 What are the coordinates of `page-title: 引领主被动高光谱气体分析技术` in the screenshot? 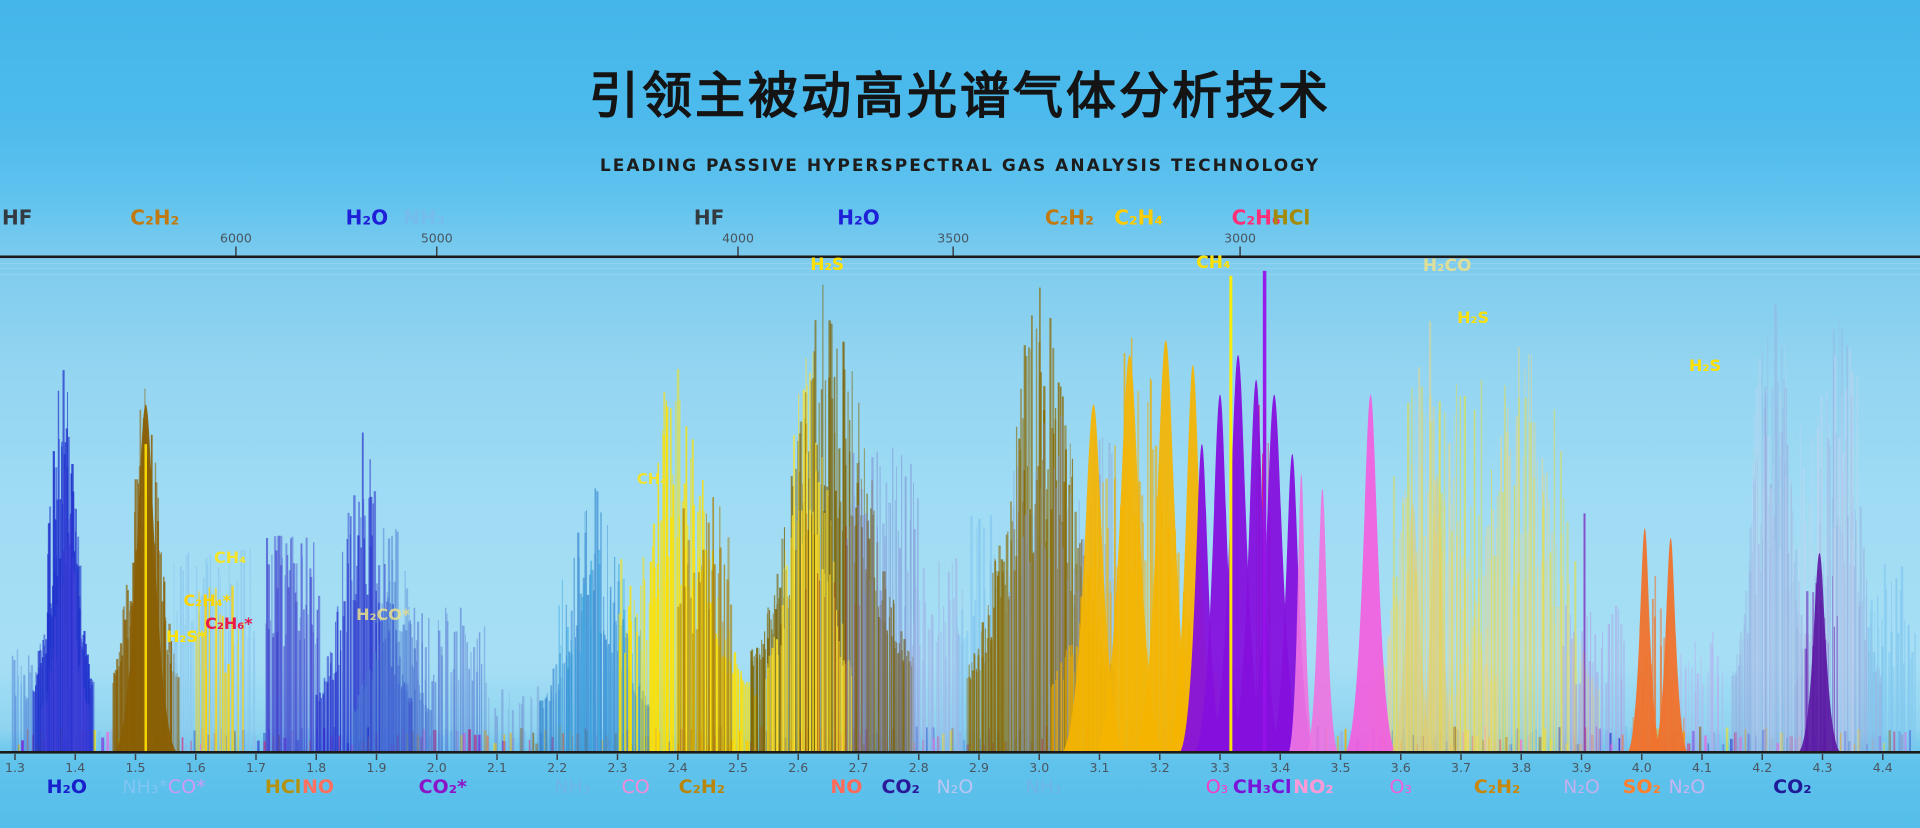 It's located at (960, 96).